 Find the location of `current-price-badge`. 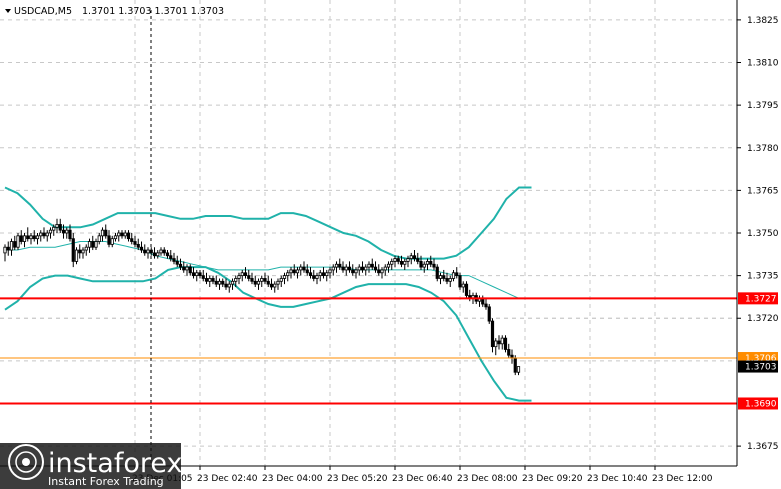

current-price-badge is located at coordinates (758, 366).